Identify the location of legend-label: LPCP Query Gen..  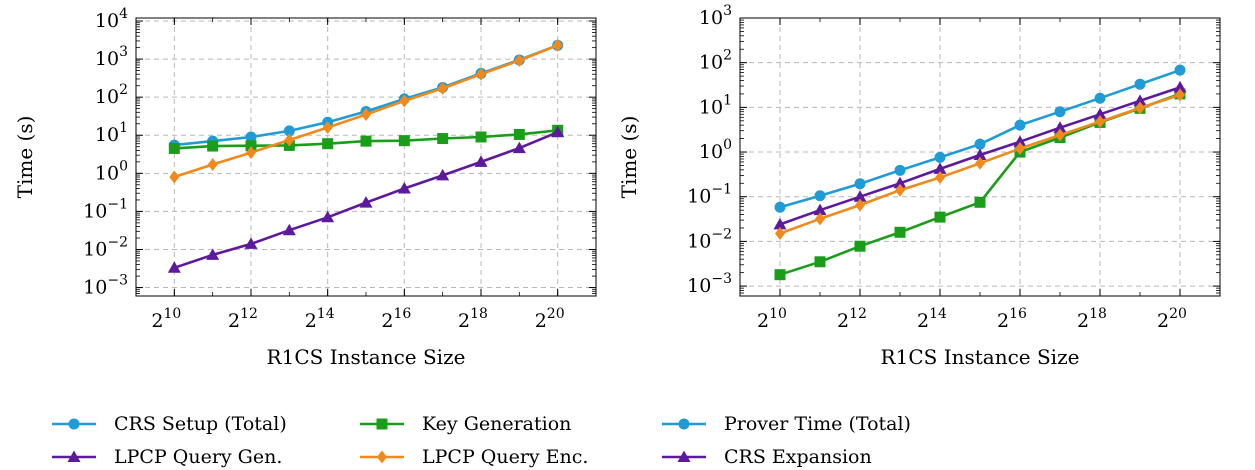
(198, 457).